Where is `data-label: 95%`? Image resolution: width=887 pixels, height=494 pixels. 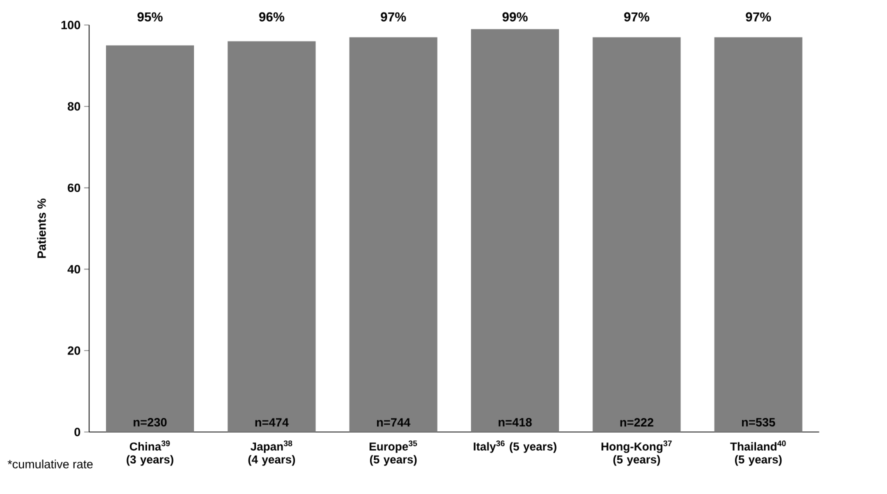
data-label: 95% is located at coordinates (150, 17).